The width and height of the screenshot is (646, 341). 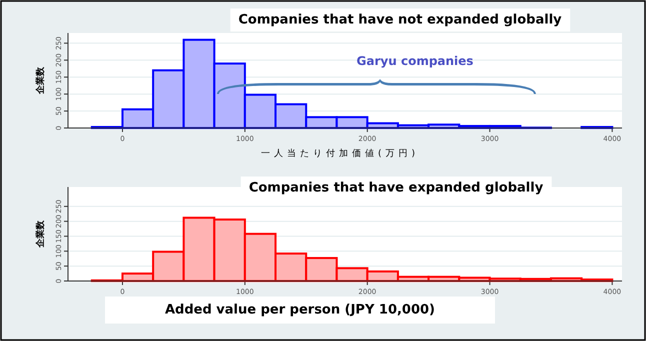 What do you see at coordinates (415, 61) in the screenshot?
I see `annotation: Garyu companies` at bounding box center [415, 61].